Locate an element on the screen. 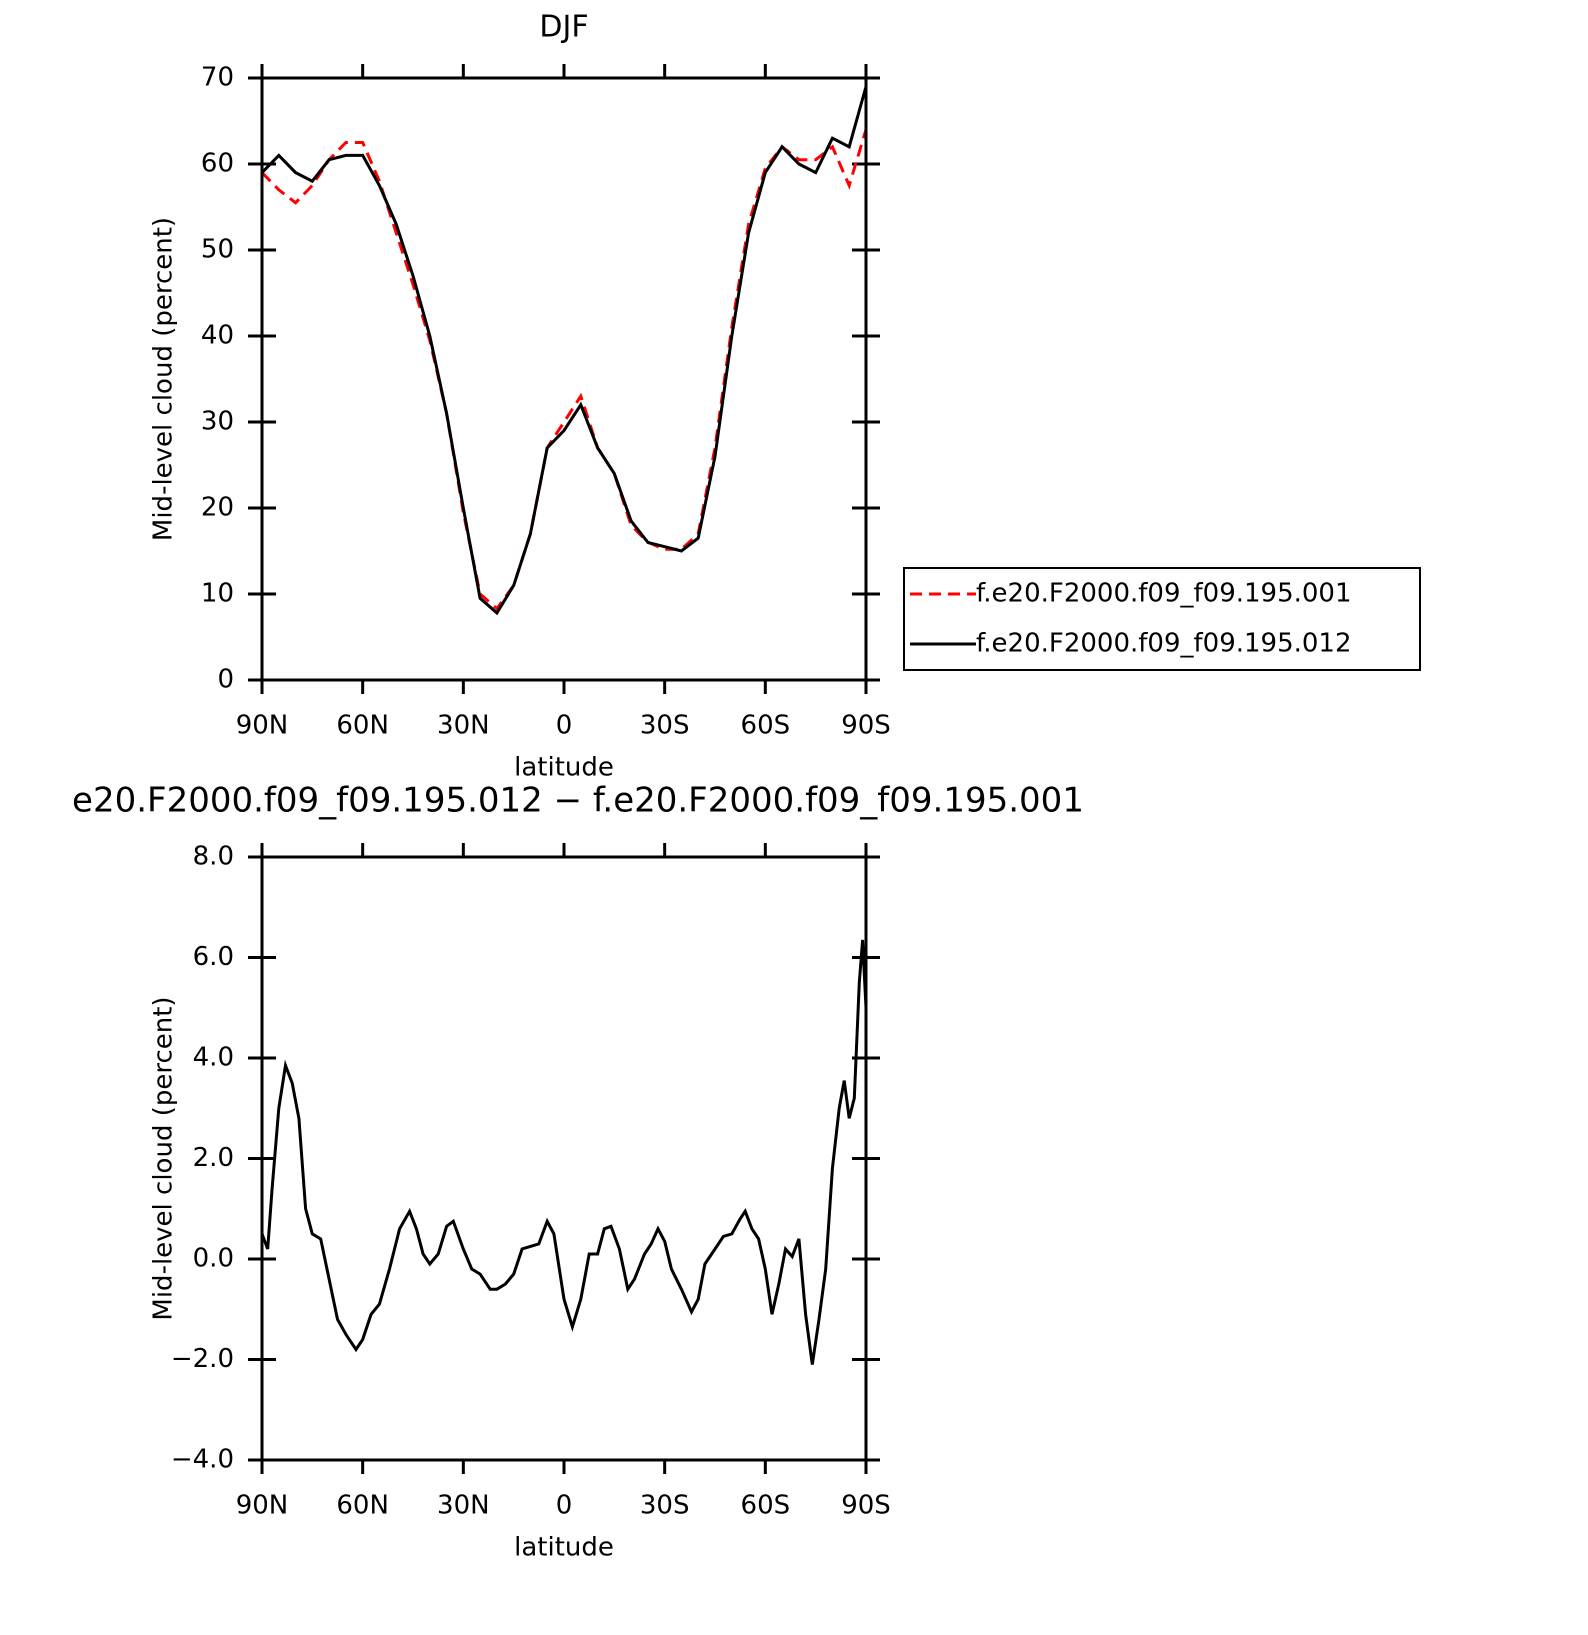 This screenshot has height=1635, width=1588. y-tick-label: 70 is located at coordinates (217, 78).